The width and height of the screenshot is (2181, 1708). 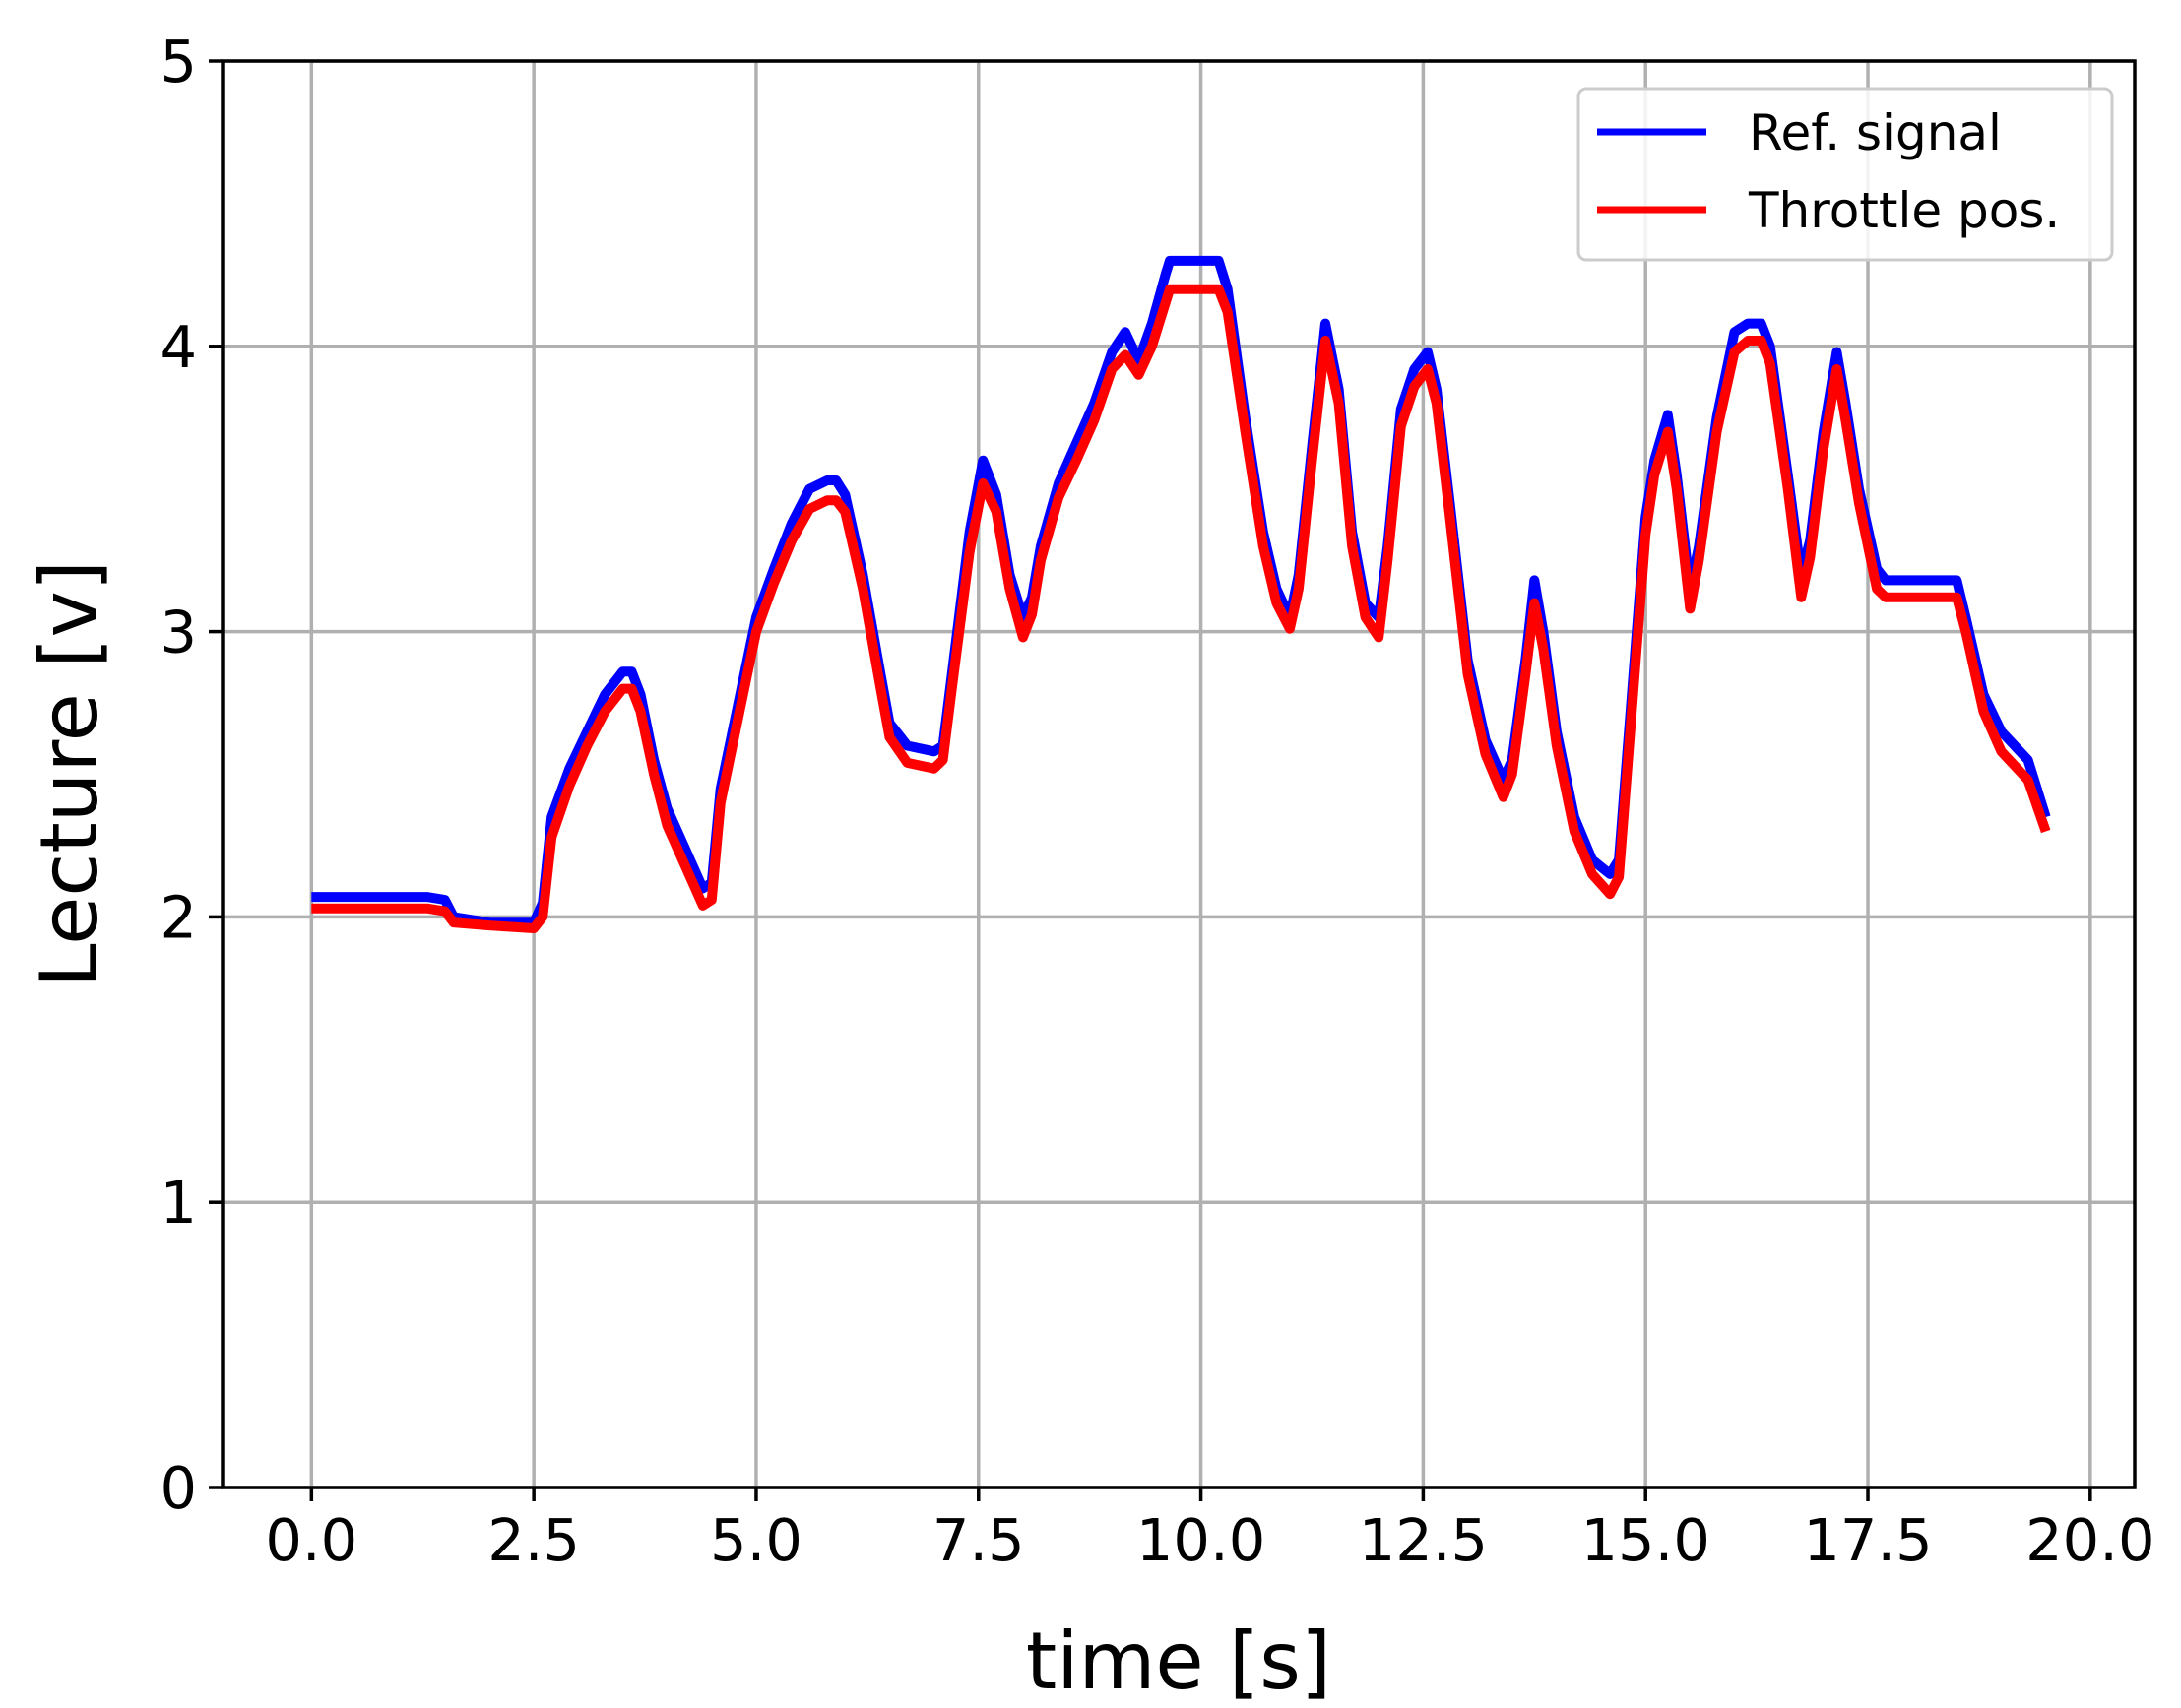 I want to click on x-tick-label: 7.5, so click(x=978, y=1540).